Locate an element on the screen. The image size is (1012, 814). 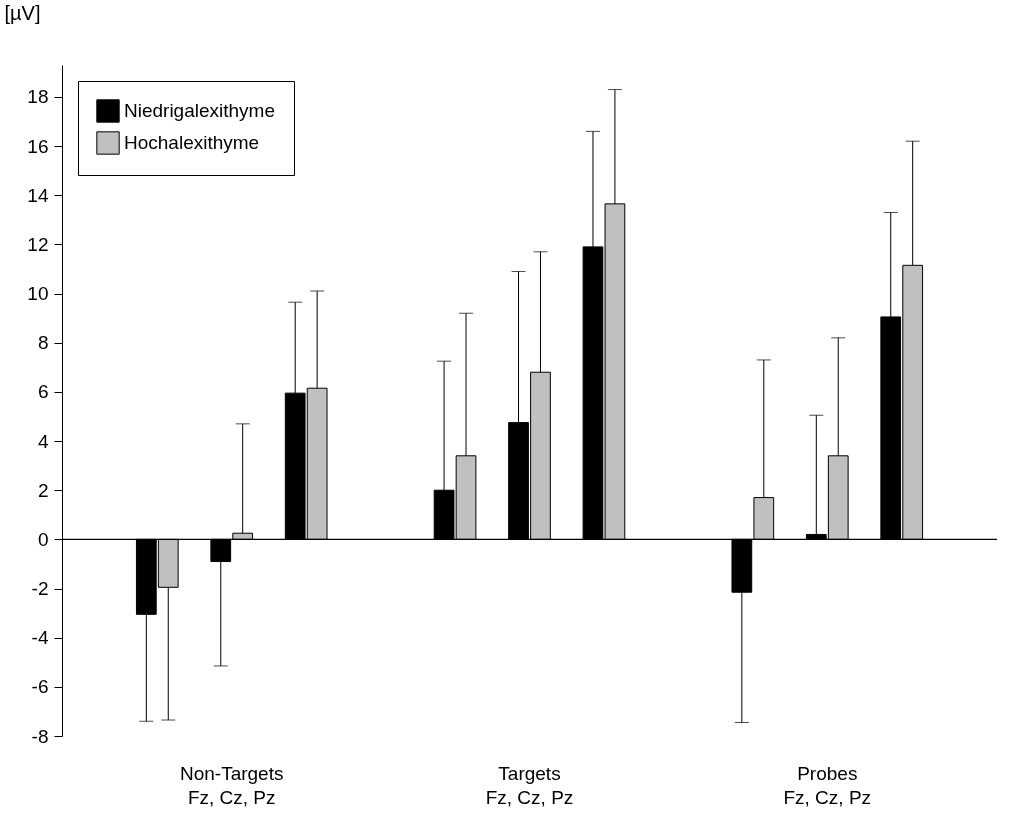
y-tick-label: 12 is located at coordinates (38, 244).